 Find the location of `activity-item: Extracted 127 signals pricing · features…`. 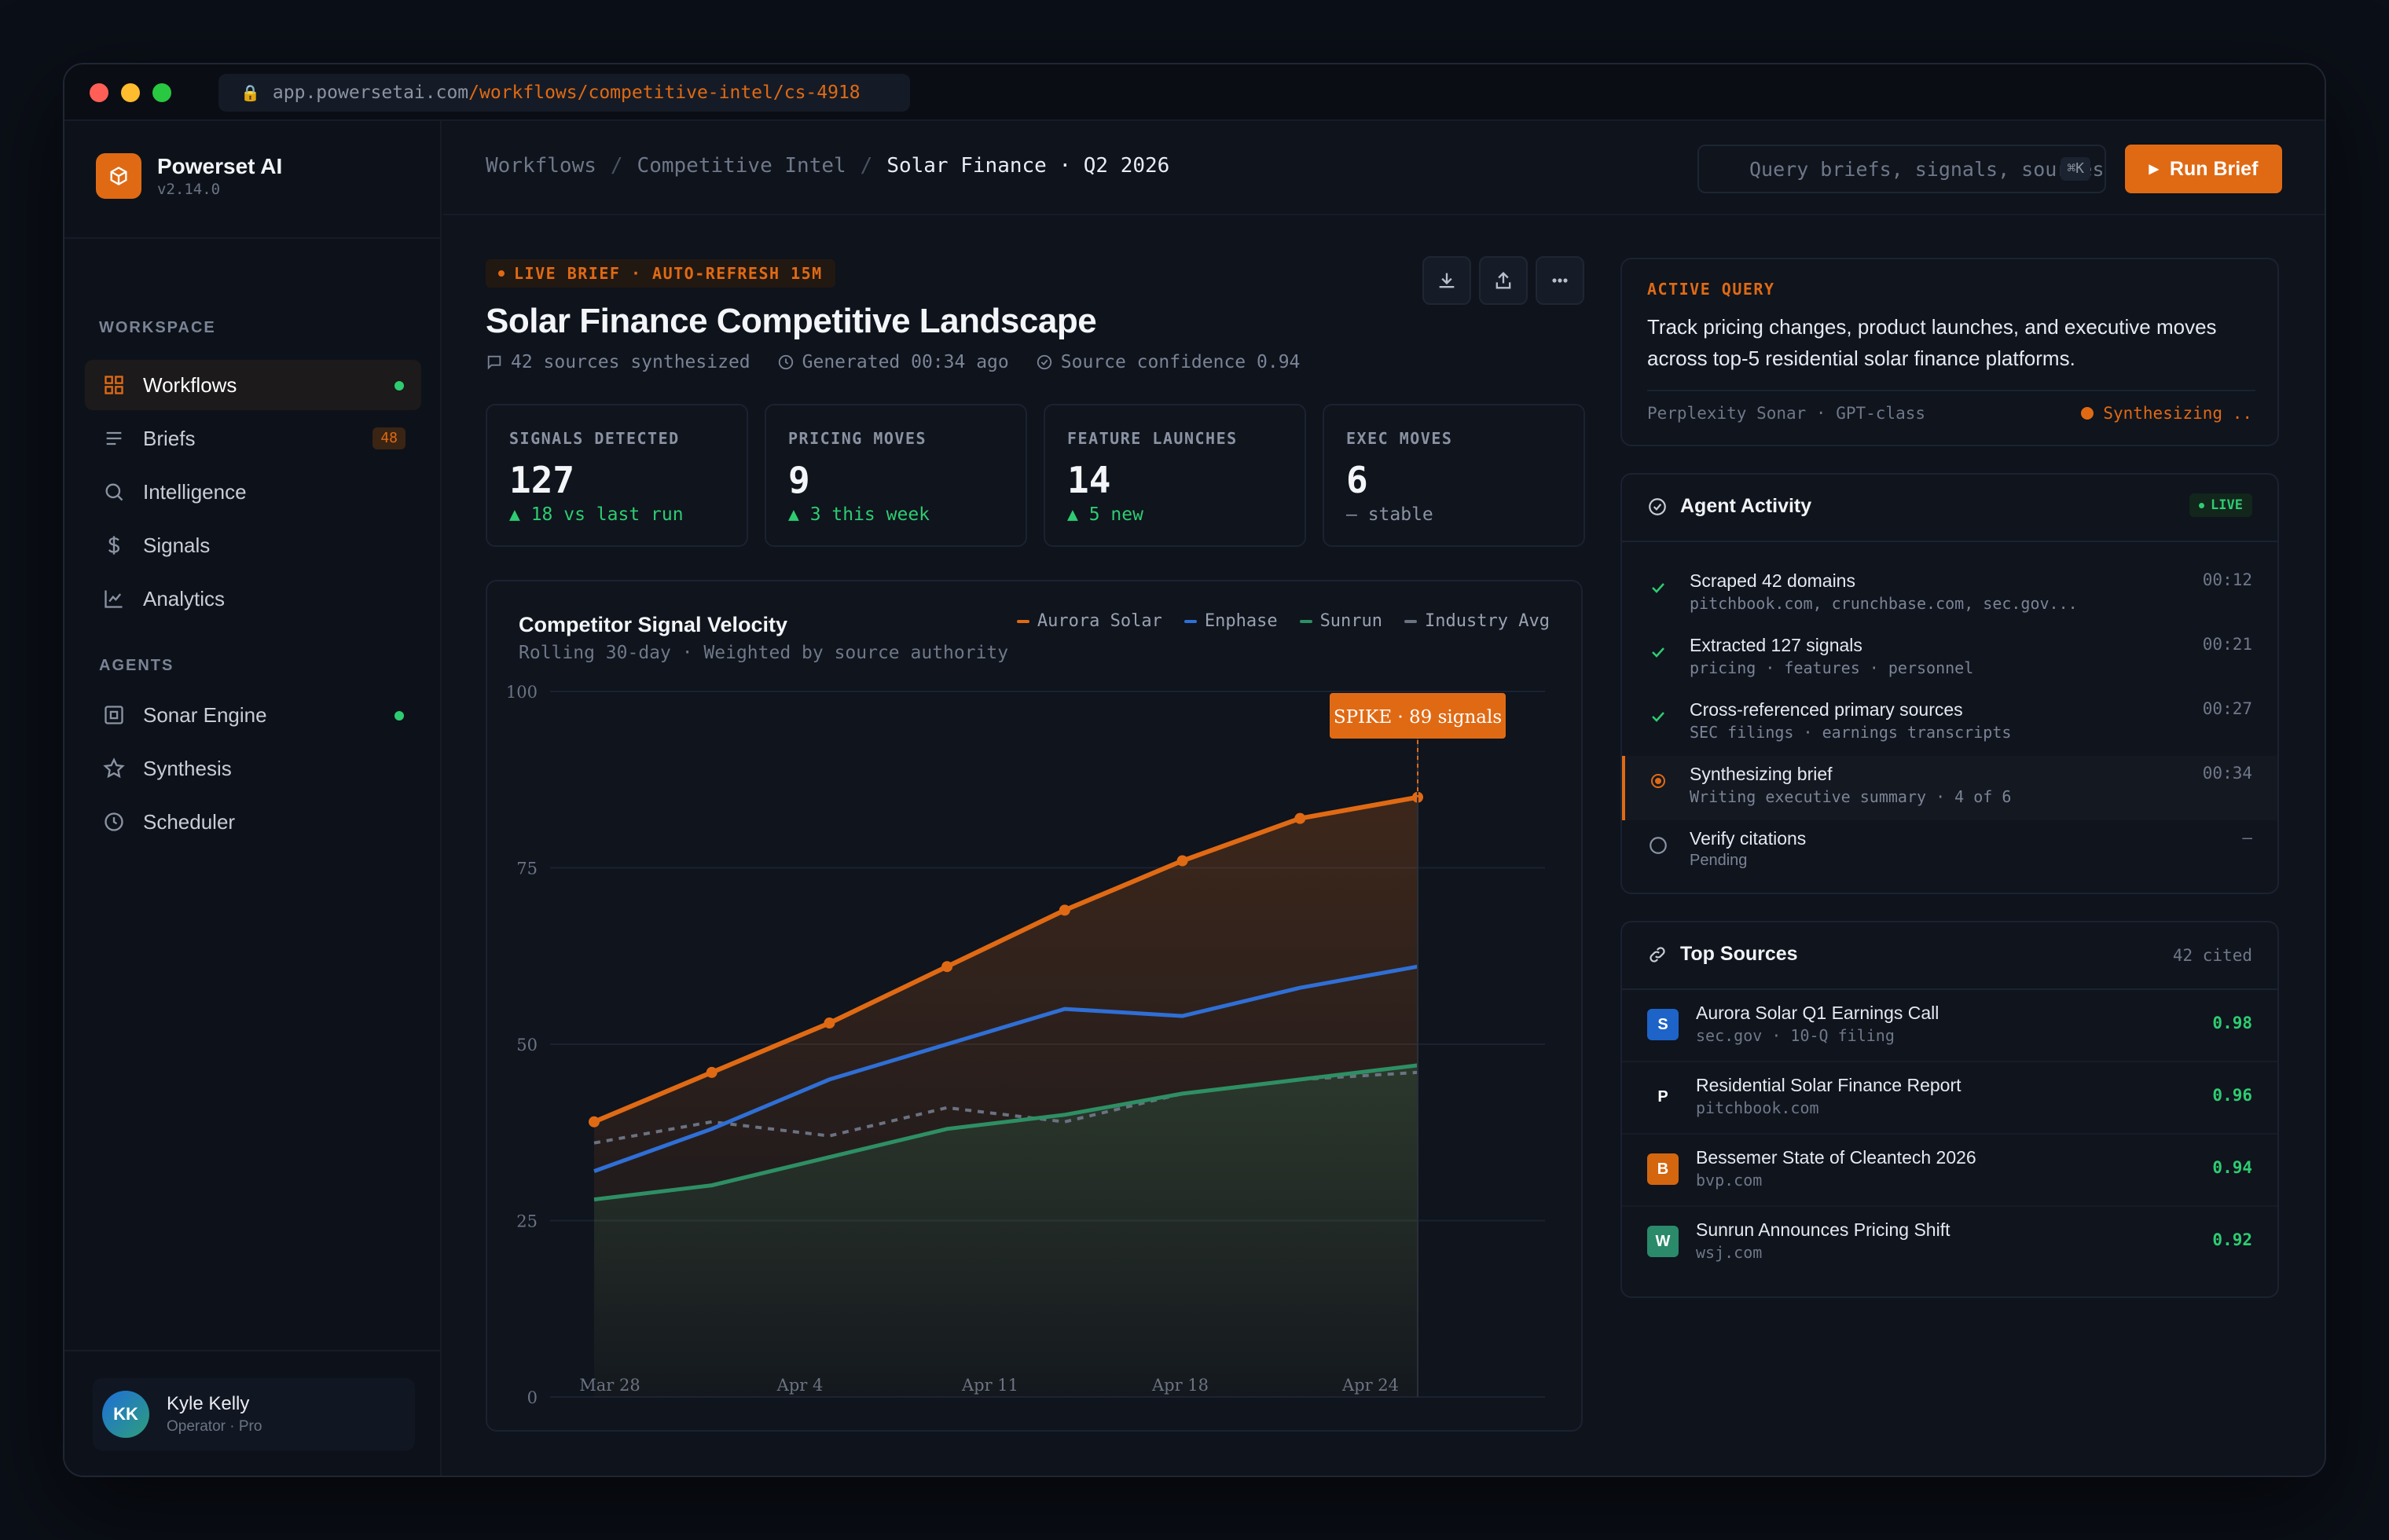

activity-item: Extracted 127 signals pricing · features… is located at coordinates (1950, 659).